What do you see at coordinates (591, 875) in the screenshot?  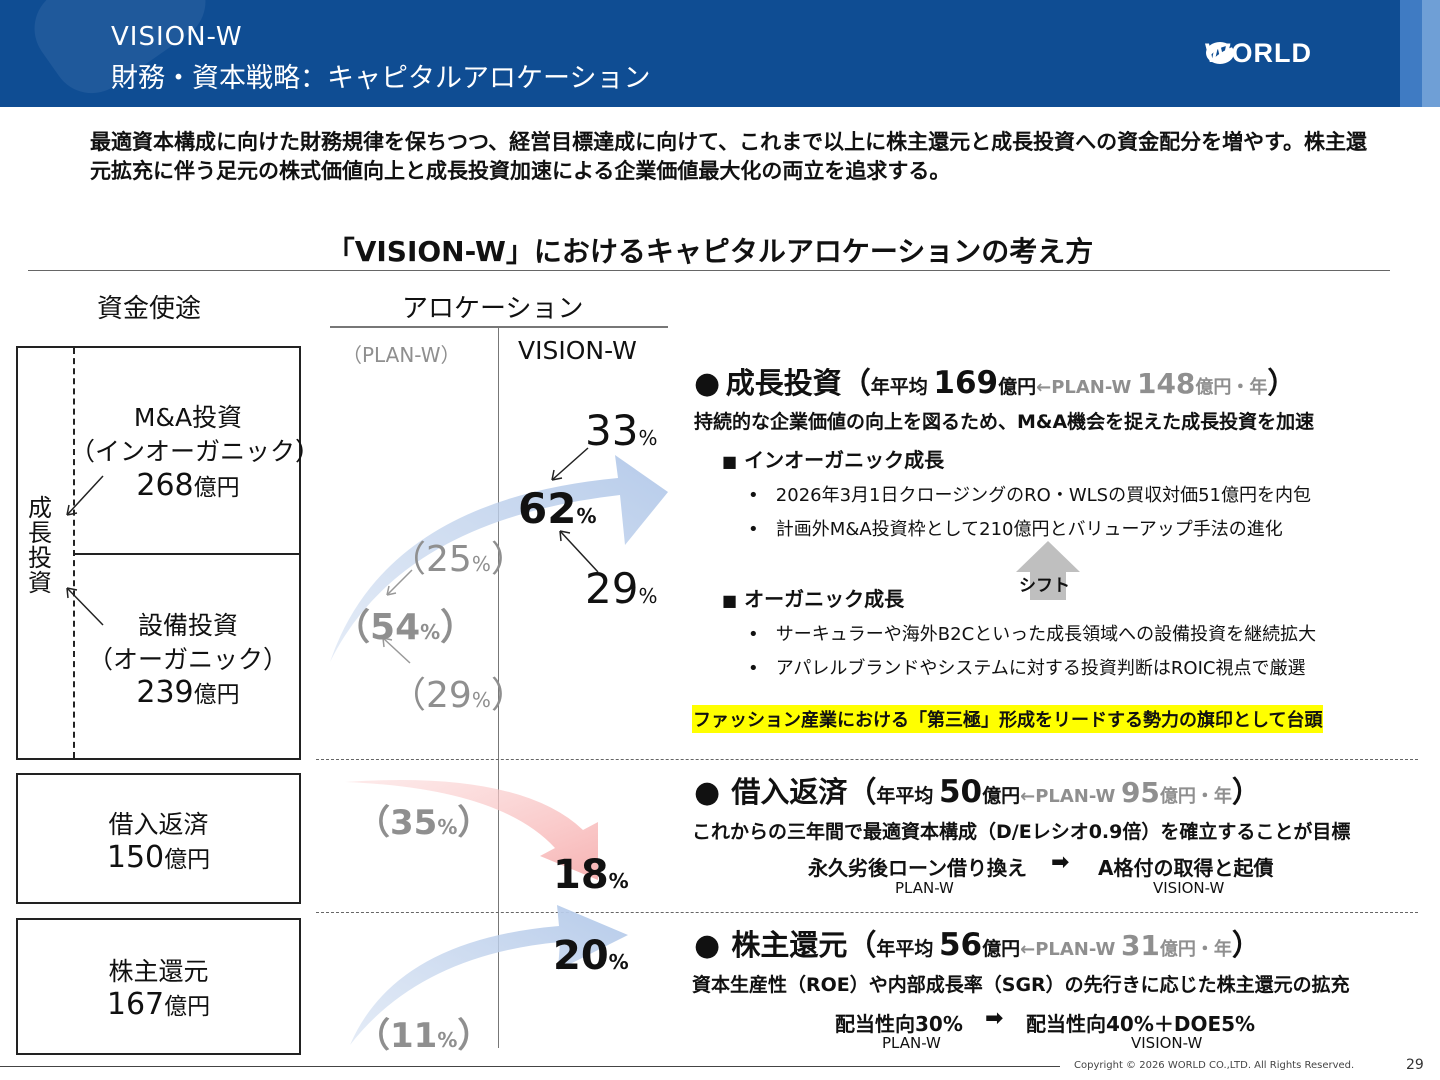 I see `vision-debt-pct: 18%` at bounding box center [591, 875].